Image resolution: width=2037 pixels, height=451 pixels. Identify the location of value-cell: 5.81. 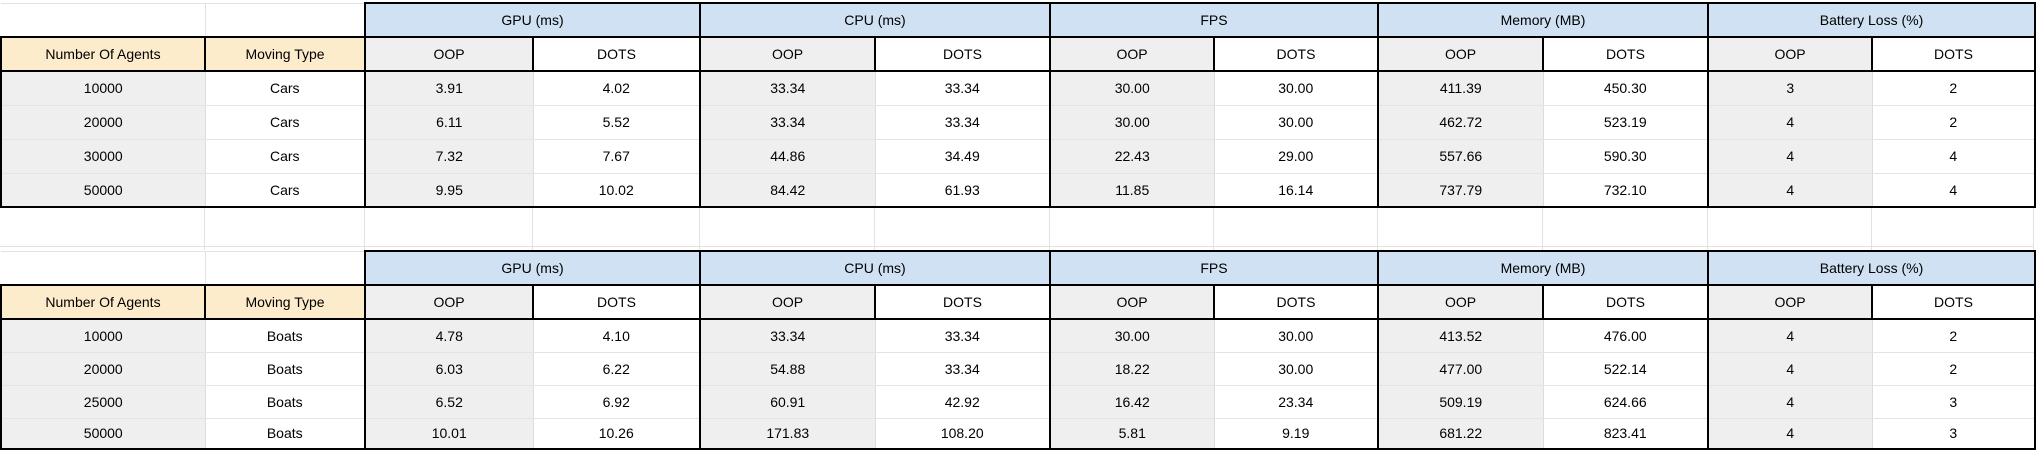
(1131, 434).